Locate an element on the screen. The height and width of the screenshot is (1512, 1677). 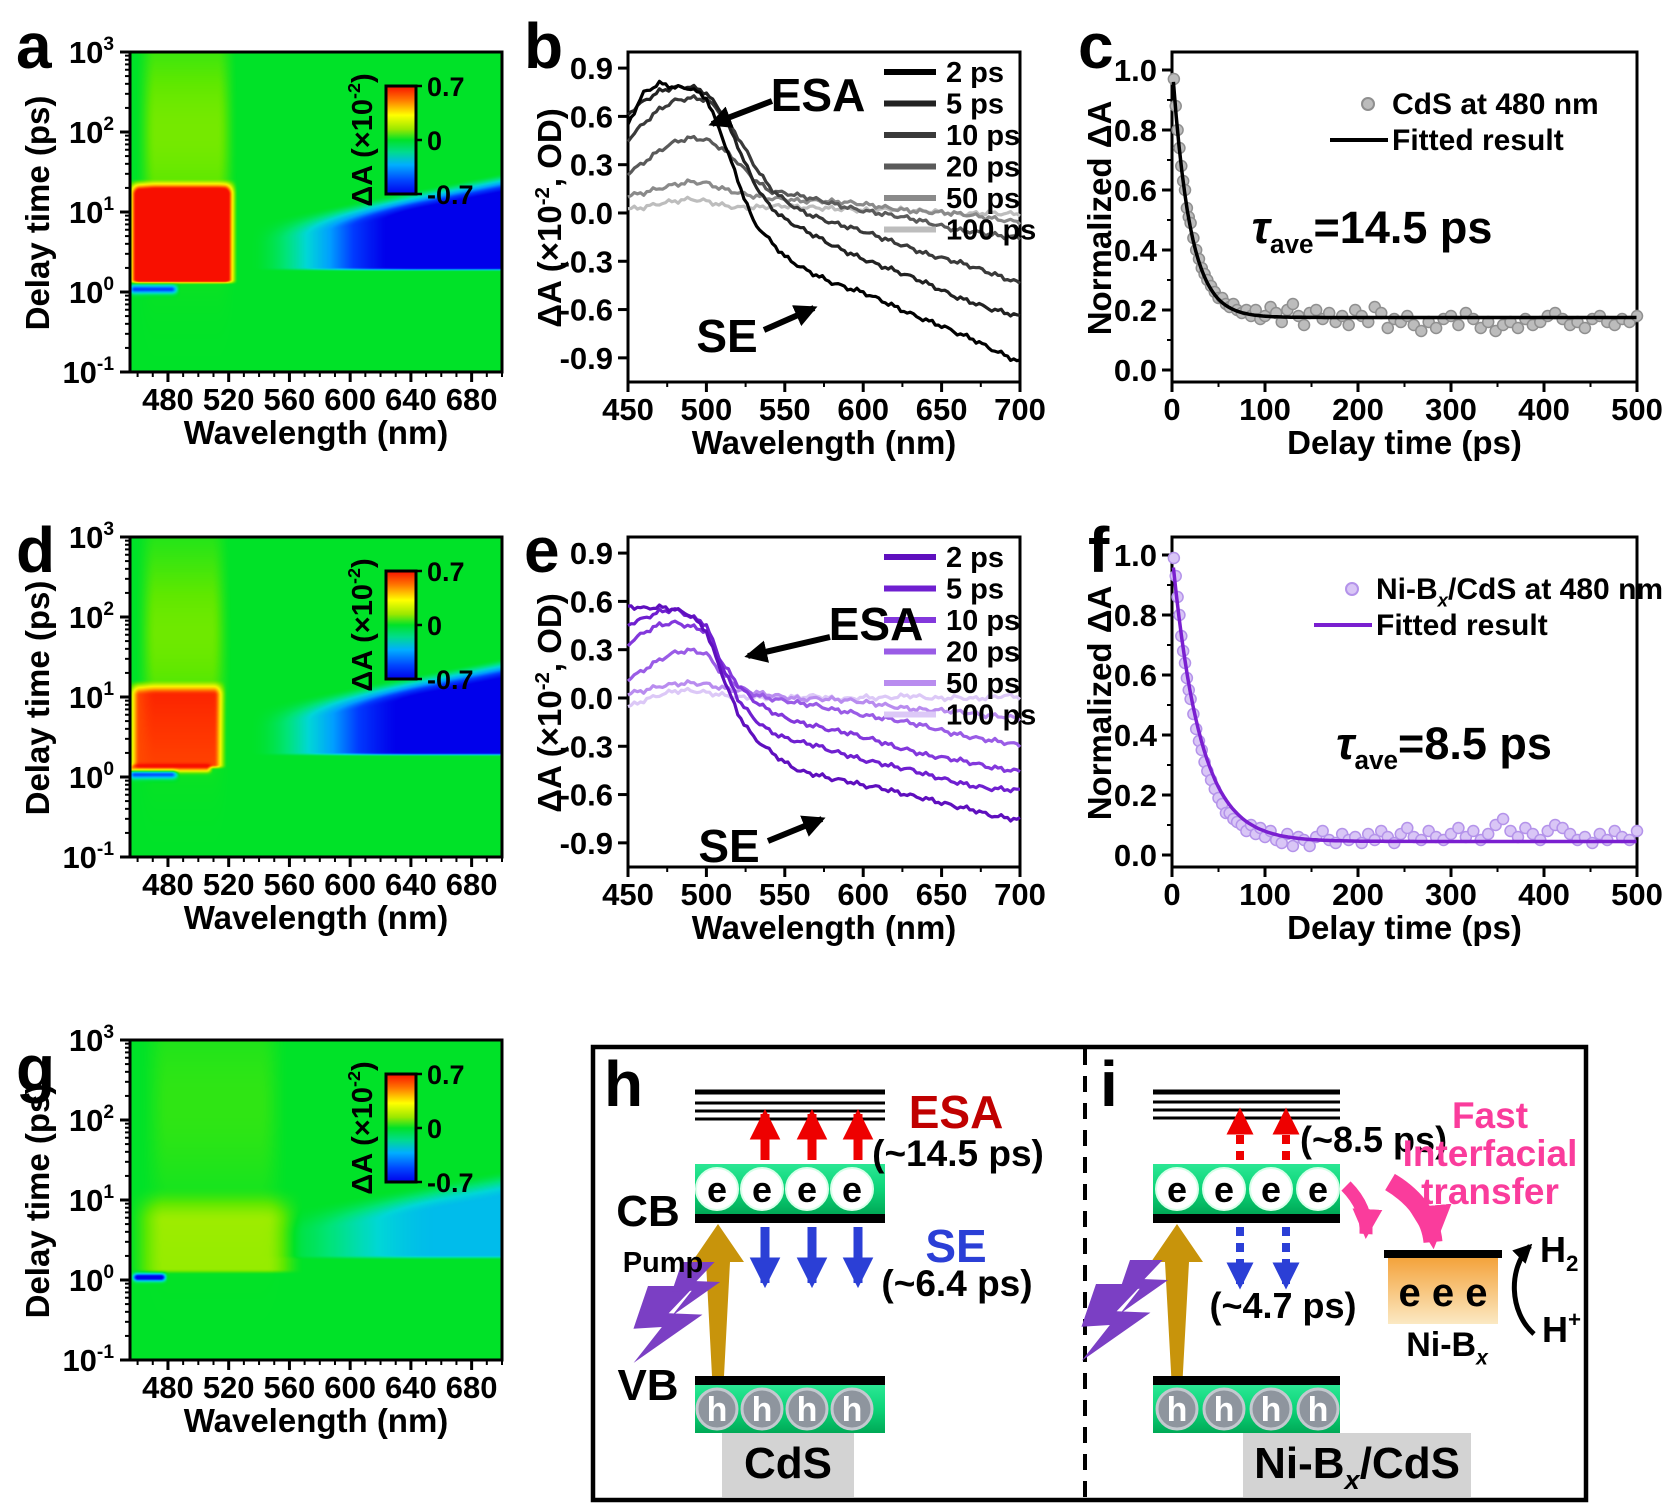
material-label-cds: CdS is located at coordinates (788, 1463).